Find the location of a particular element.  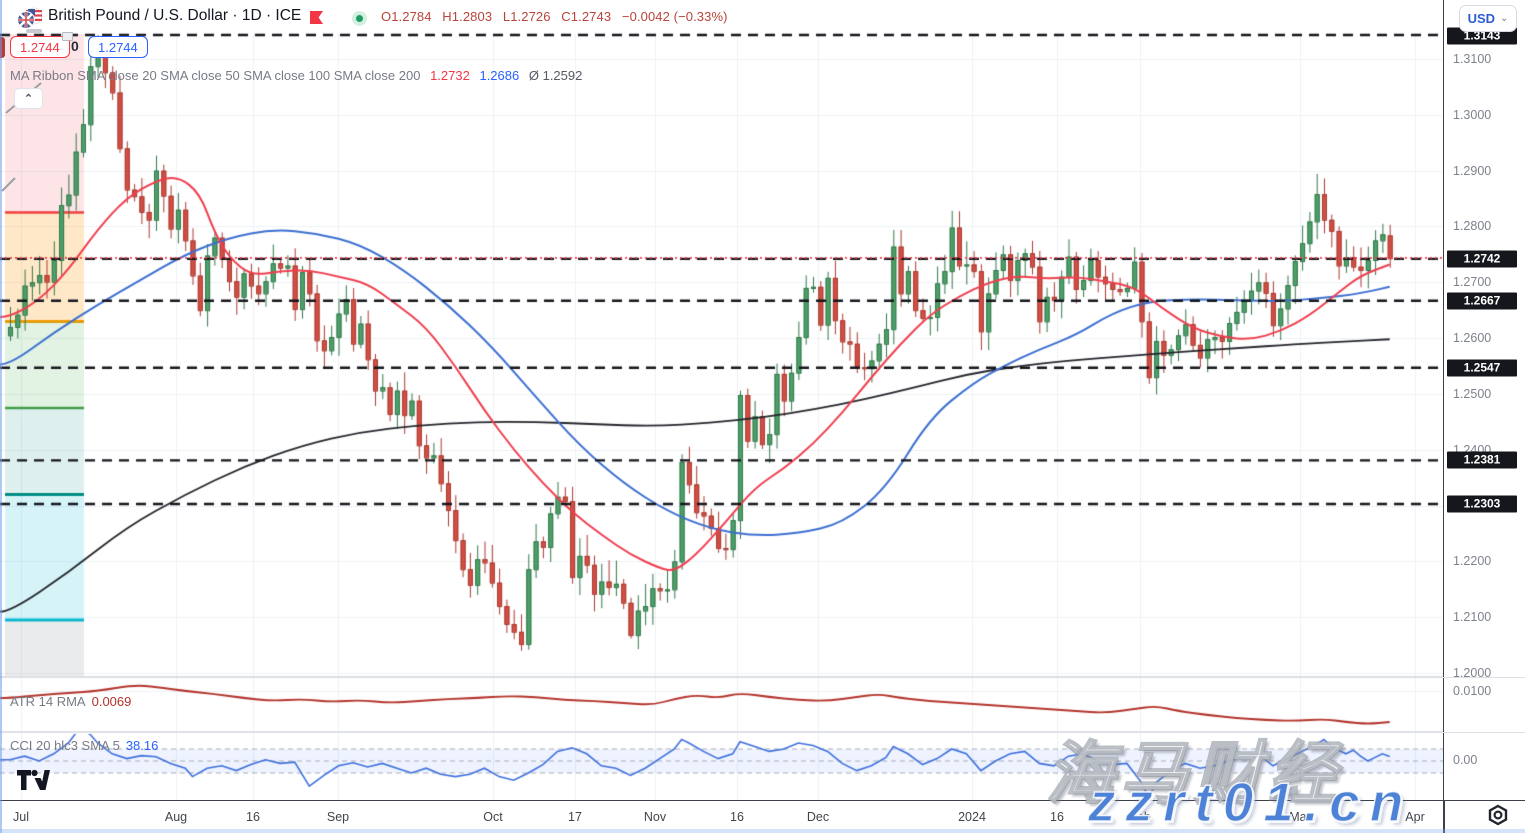

cci-legend: CCI 20 hlc3 SMA 5 38.16 is located at coordinates (84, 745).